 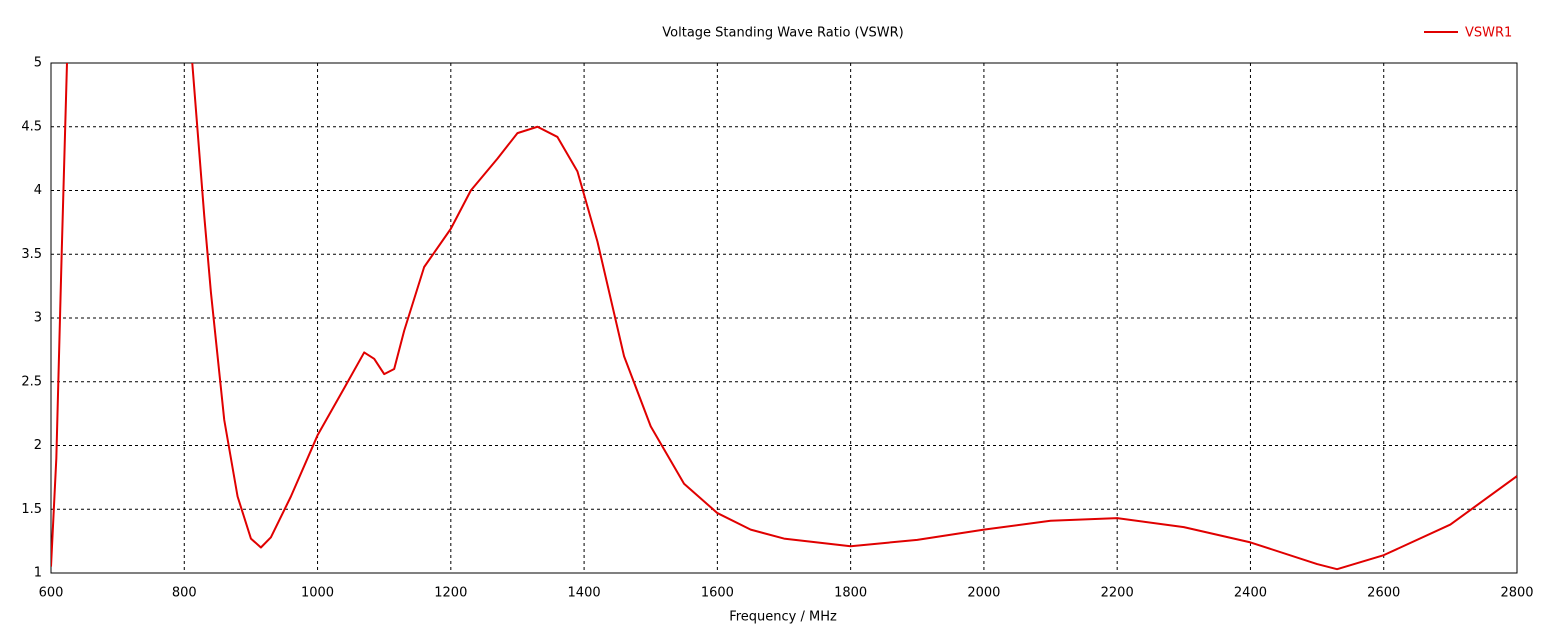 I want to click on x-tick-label: 1600, so click(x=717, y=593).